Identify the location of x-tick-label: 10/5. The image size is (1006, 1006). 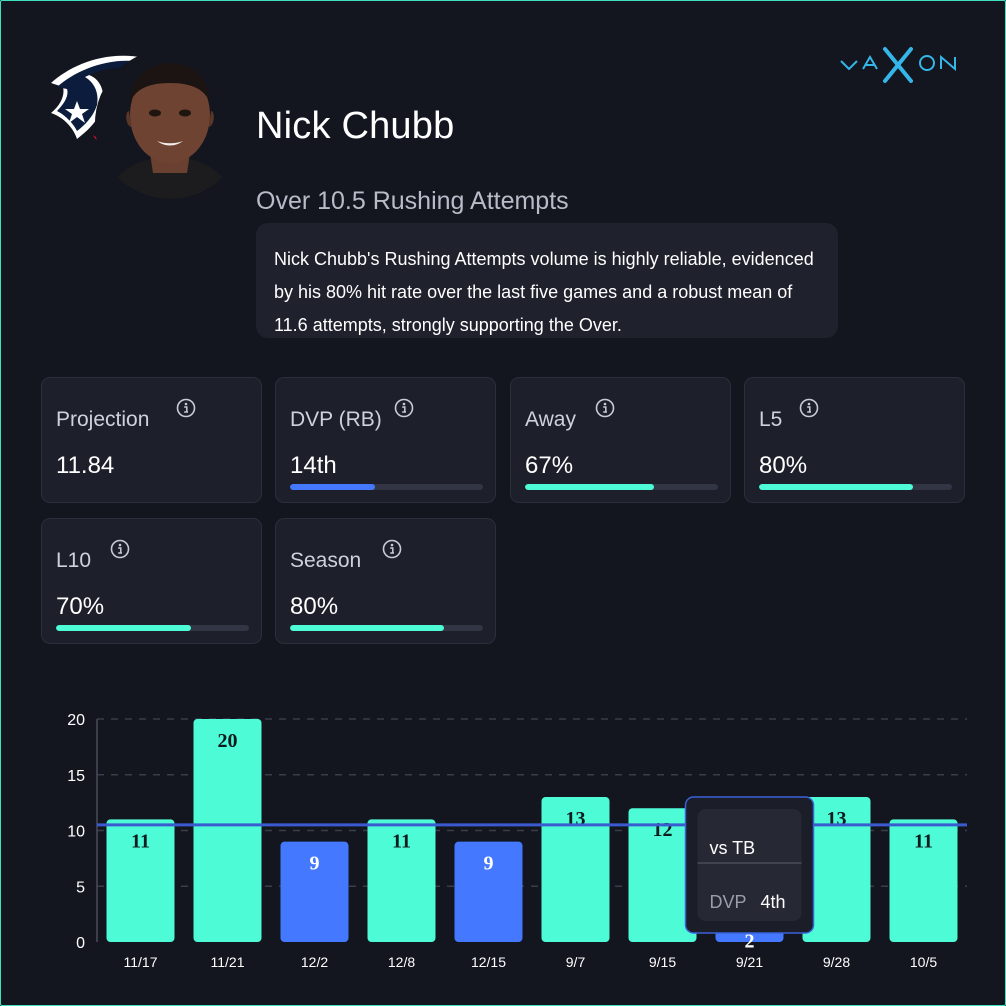
(923, 962).